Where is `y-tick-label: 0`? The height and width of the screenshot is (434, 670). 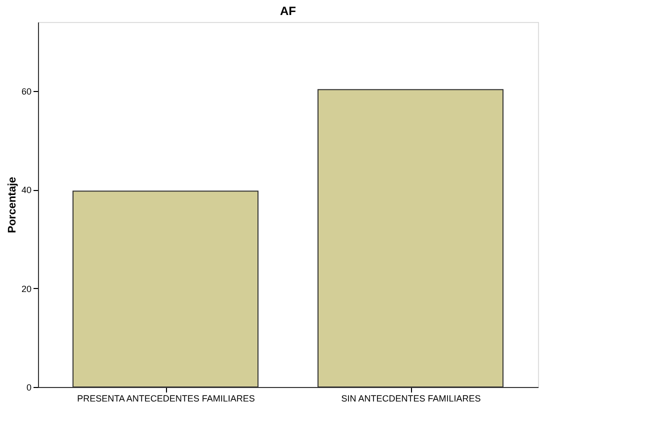
y-tick-label: 0 is located at coordinates (29, 387).